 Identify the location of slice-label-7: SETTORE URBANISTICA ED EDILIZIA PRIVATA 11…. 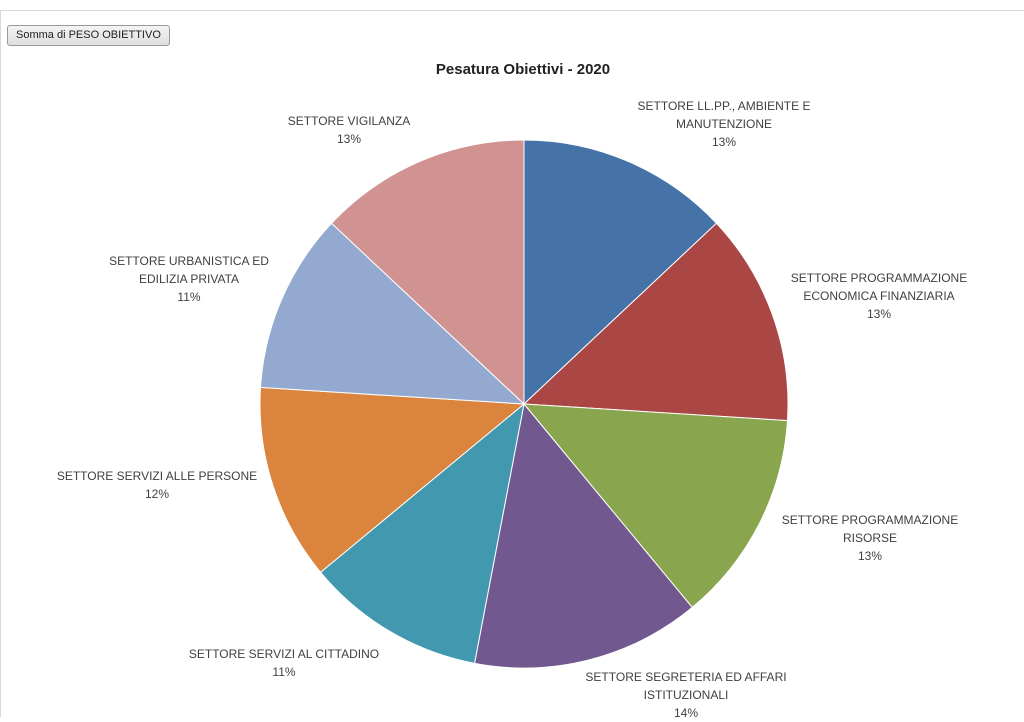
(189, 279).